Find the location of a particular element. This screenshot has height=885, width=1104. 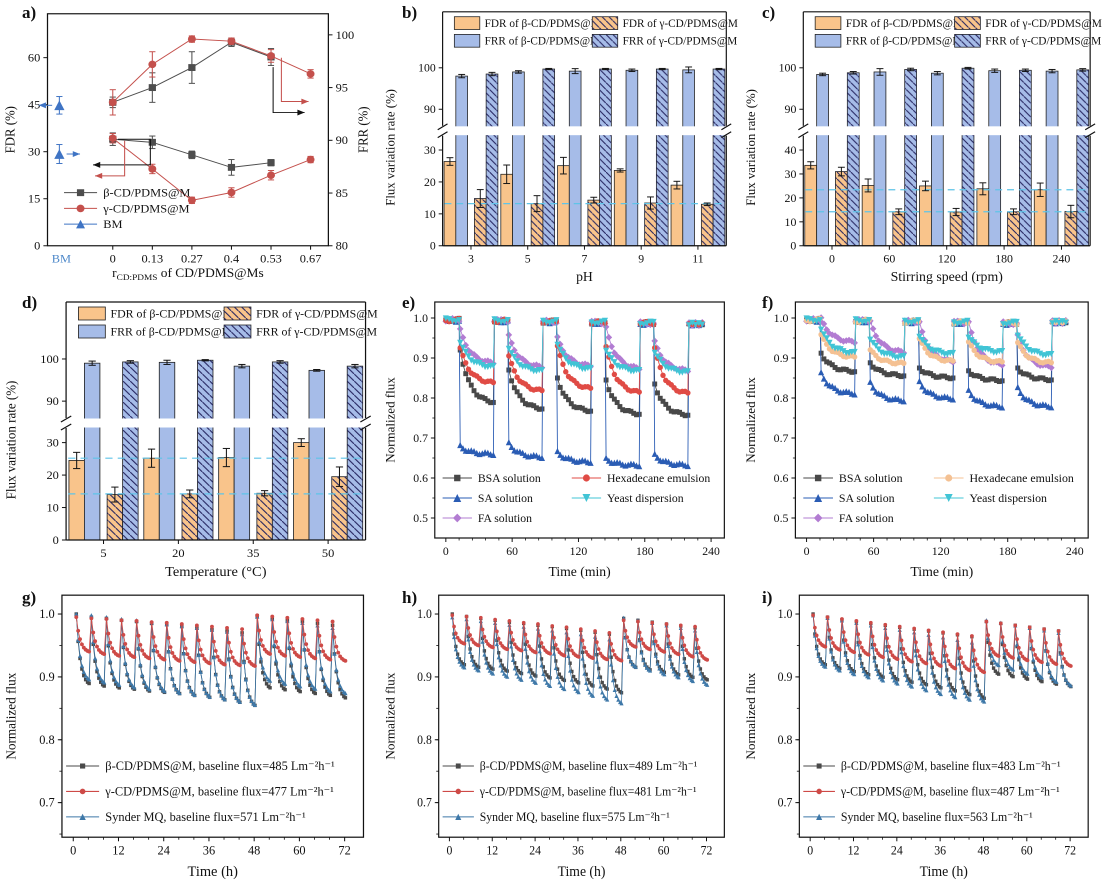

svg-text: β-CD/PDMS@M is located at coordinates (146, 193).